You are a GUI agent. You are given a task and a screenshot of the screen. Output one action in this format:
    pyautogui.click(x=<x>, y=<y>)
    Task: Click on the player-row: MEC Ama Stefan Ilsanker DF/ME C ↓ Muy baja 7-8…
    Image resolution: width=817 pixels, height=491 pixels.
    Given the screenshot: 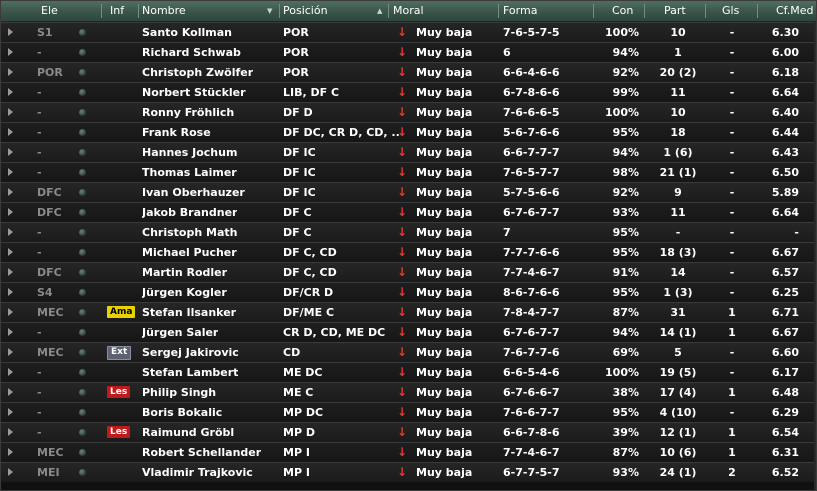 What is the action you would take?
    pyautogui.click(x=408, y=312)
    